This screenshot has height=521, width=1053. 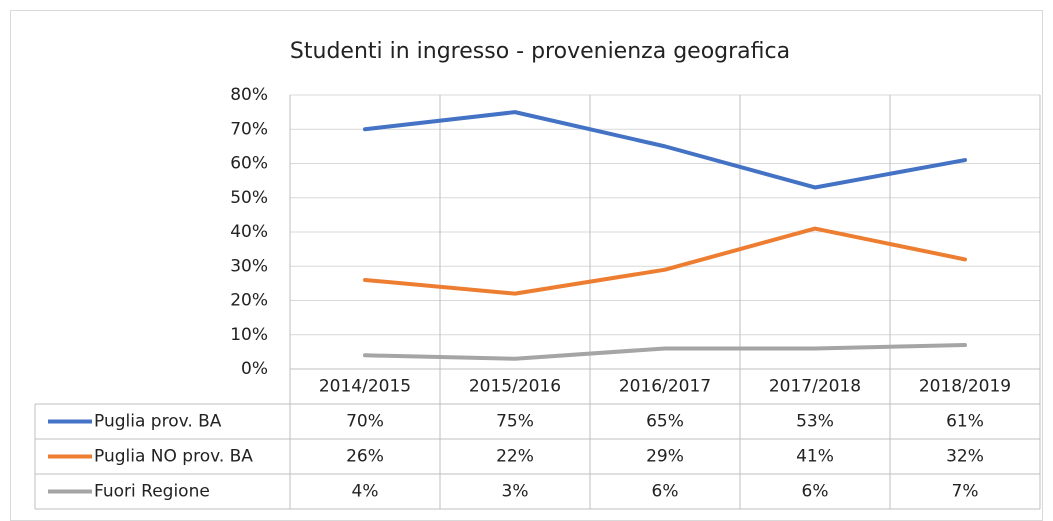 What do you see at coordinates (515, 422) in the screenshot?
I see `table-value: 75%` at bounding box center [515, 422].